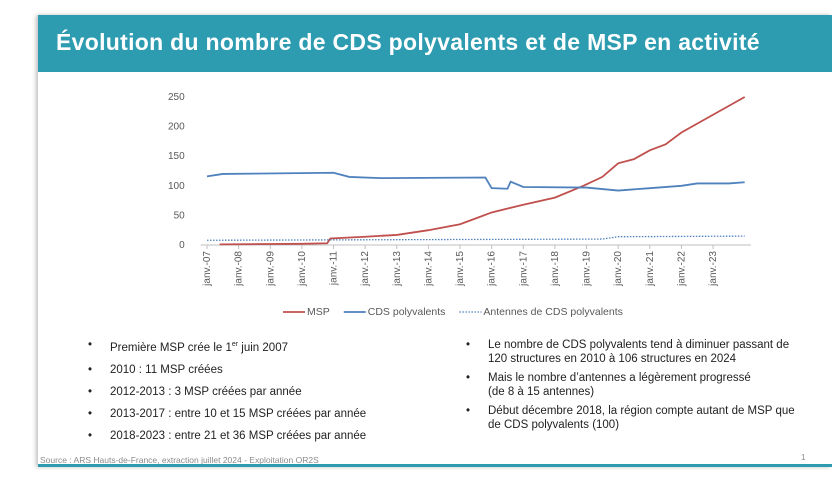 This screenshot has height=477, width=832. I want to click on x-tick-label: janv.-13, so click(397, 269).